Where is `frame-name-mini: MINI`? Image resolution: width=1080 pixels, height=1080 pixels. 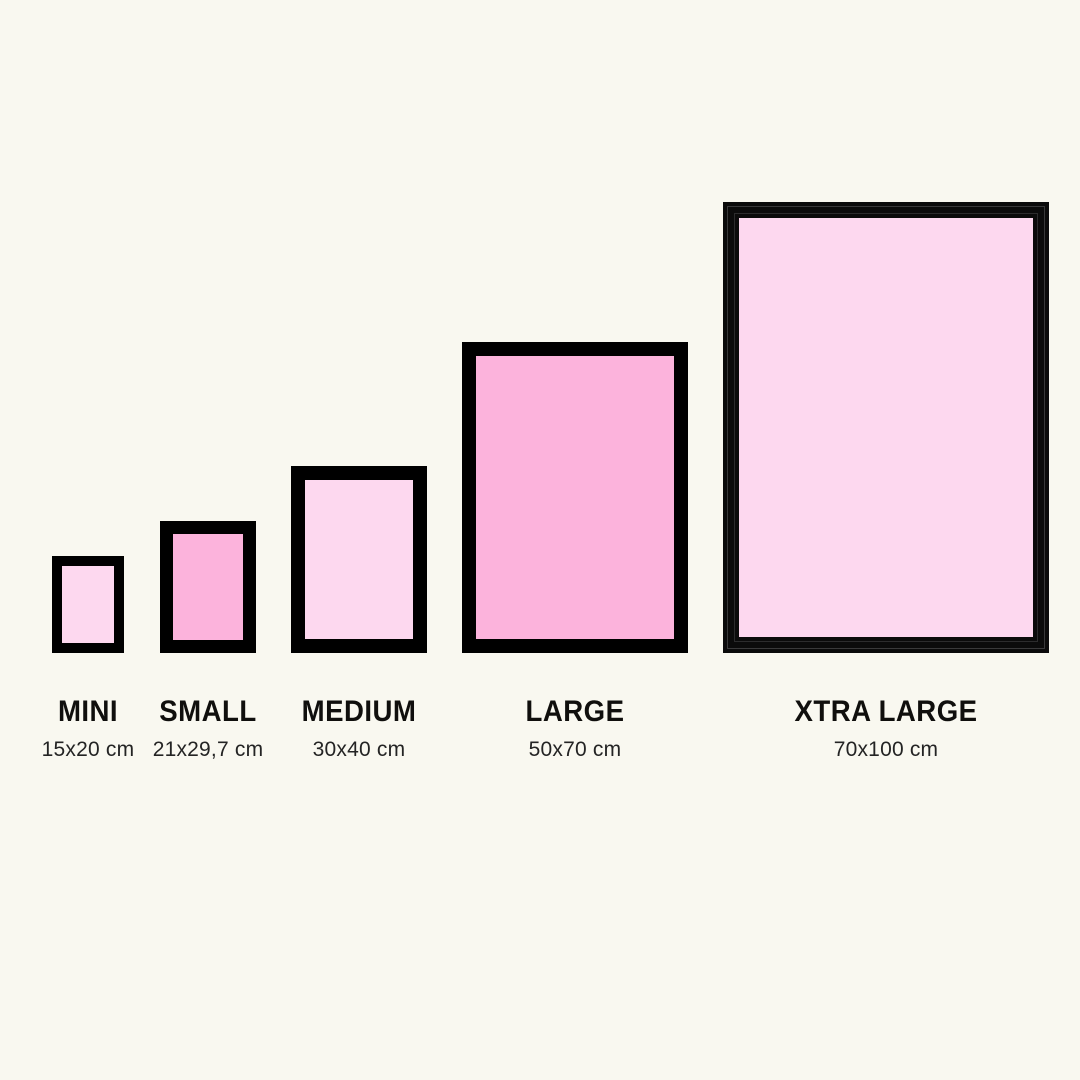
frame-name-mini: MINI is located at coordinates (88, 711).